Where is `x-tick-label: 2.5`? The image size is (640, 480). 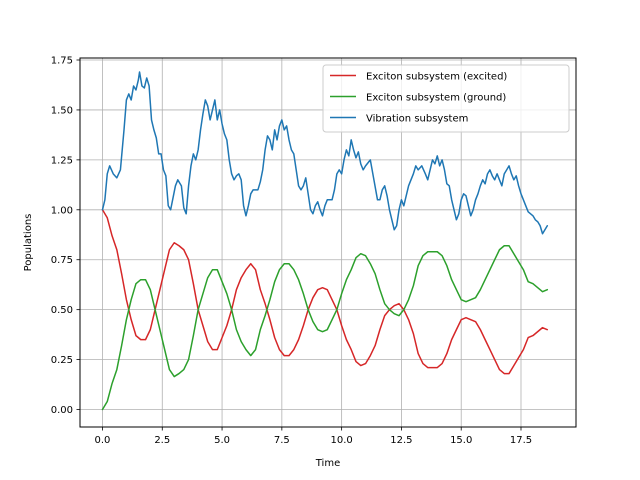
x-tick-label: 2.5 is located at coordinates (162, 440).